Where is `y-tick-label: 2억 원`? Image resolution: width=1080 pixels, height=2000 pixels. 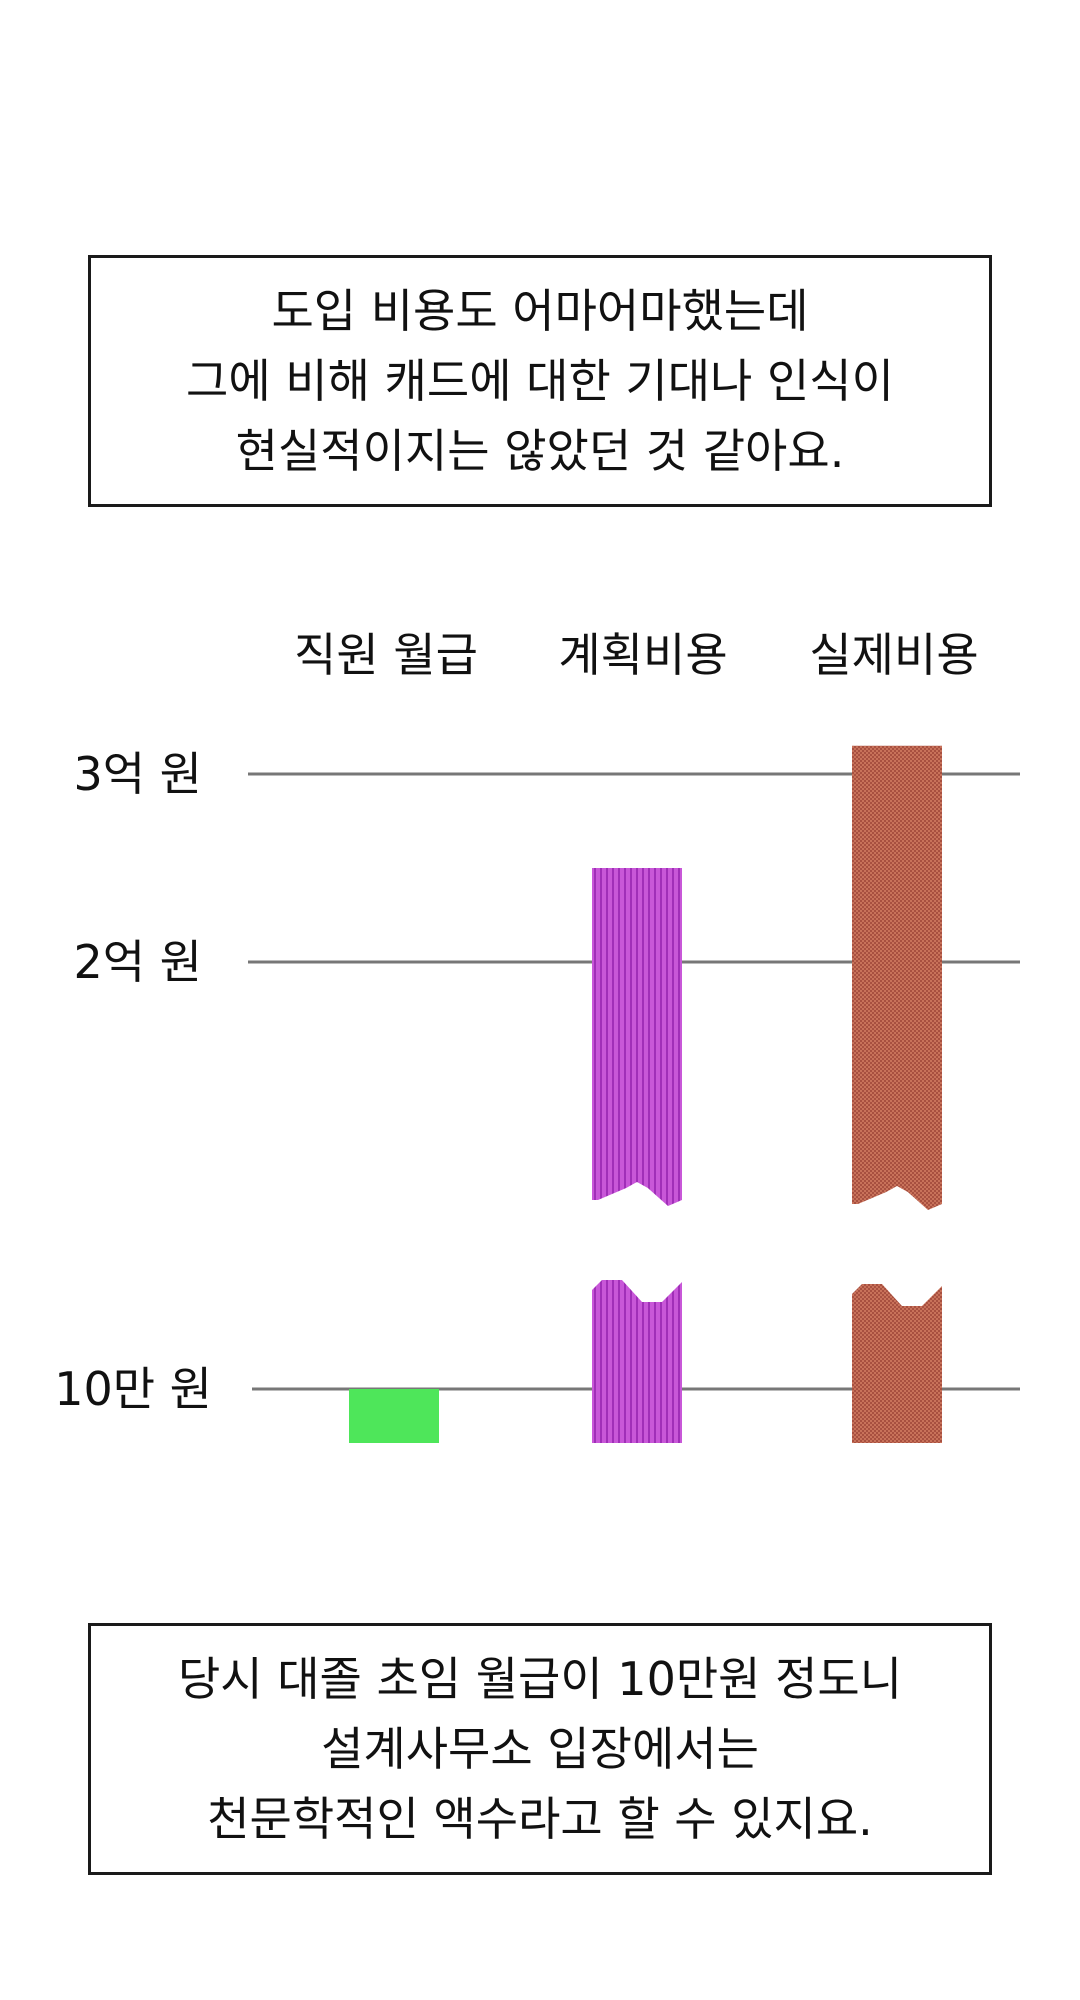 y-tick-label: 2억 원 is located at coordinates (137, 962).